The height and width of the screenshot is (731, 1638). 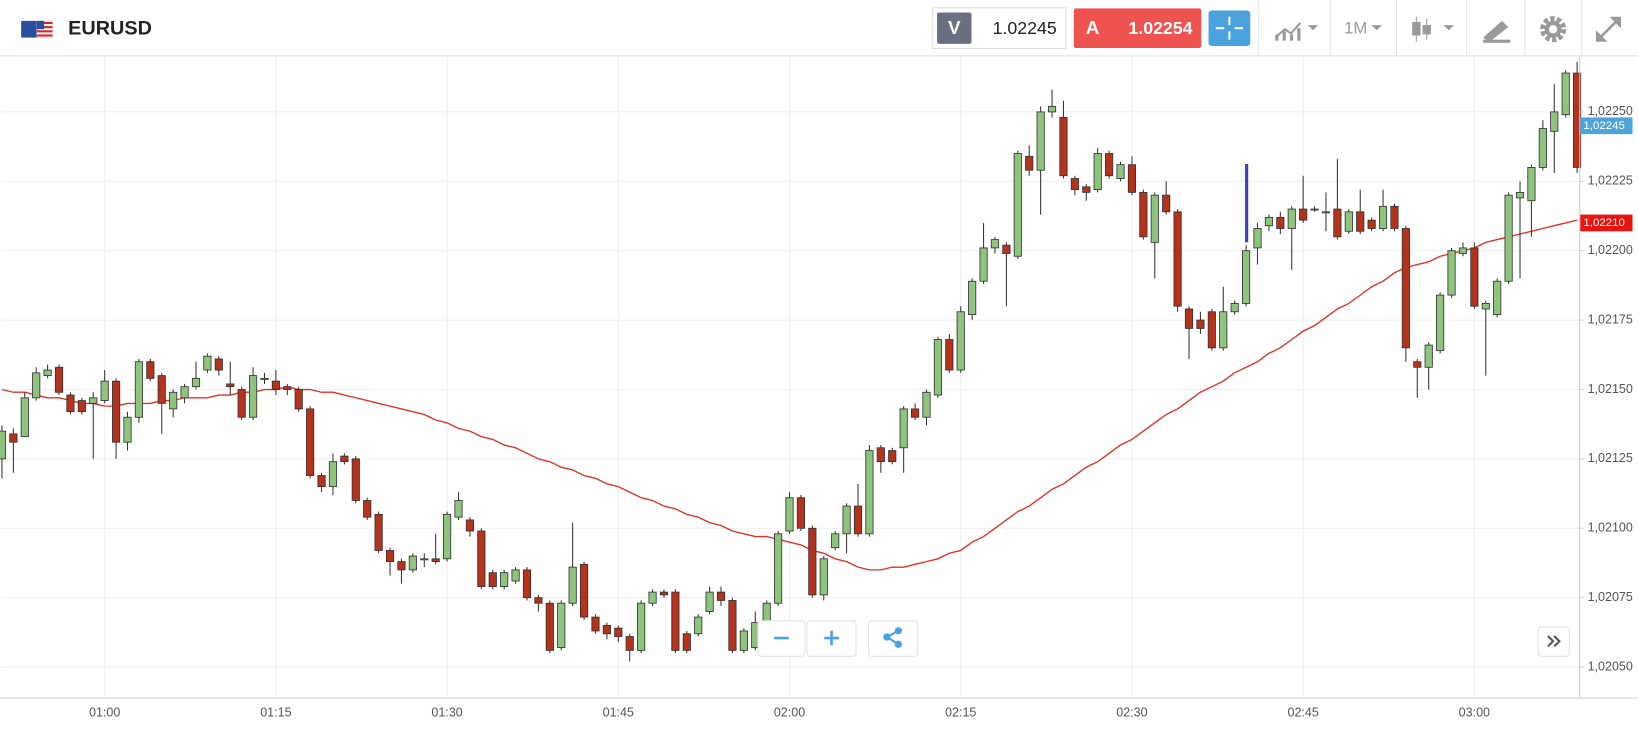 What do you see at coordinates (104, 713) in the screenshot?
I see `x-tick-label: 01:00` at bounding box center [104, 713].